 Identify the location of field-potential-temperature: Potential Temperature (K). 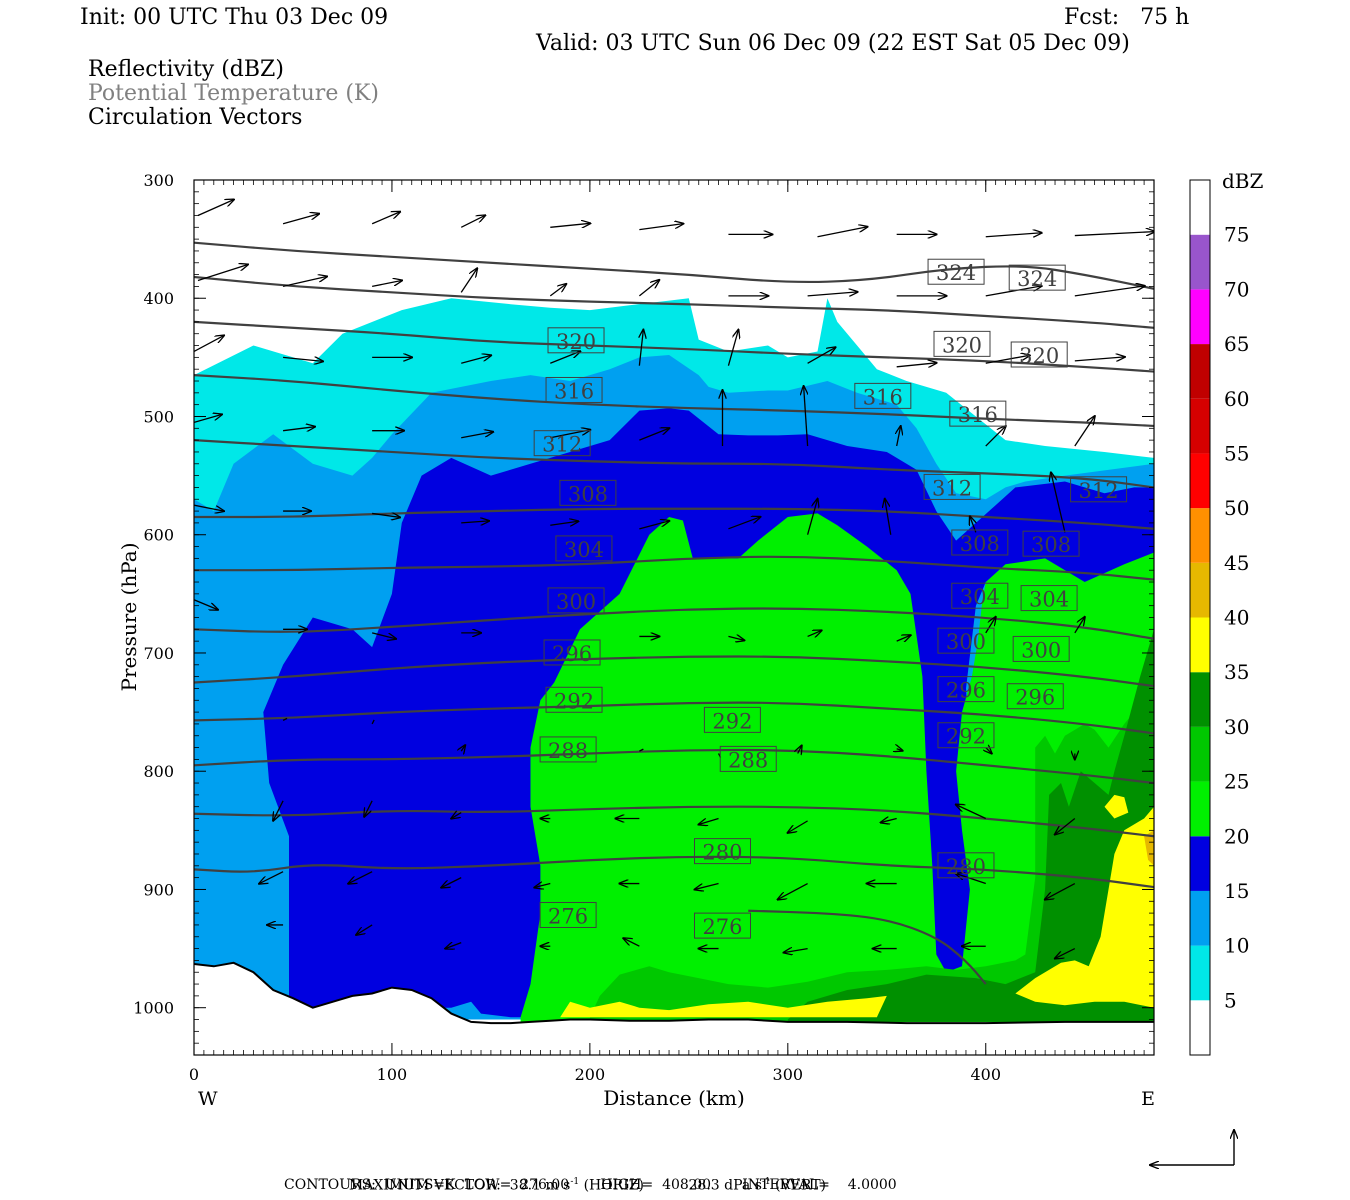
(233, 93).